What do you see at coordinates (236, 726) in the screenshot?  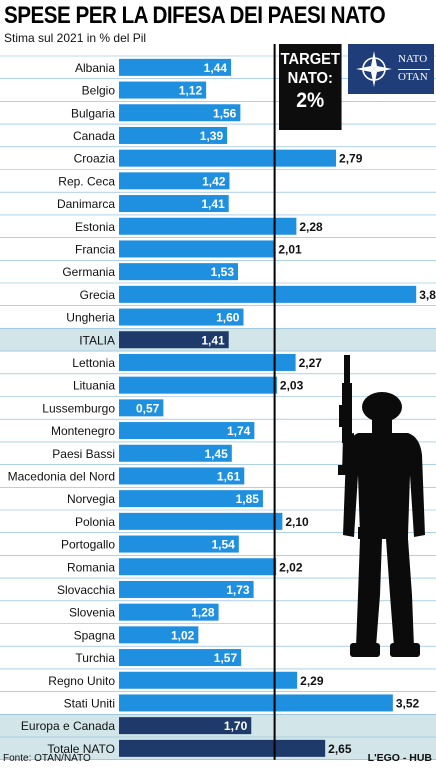 I see `value-label: 1,70` at bounding box center [236, 726].